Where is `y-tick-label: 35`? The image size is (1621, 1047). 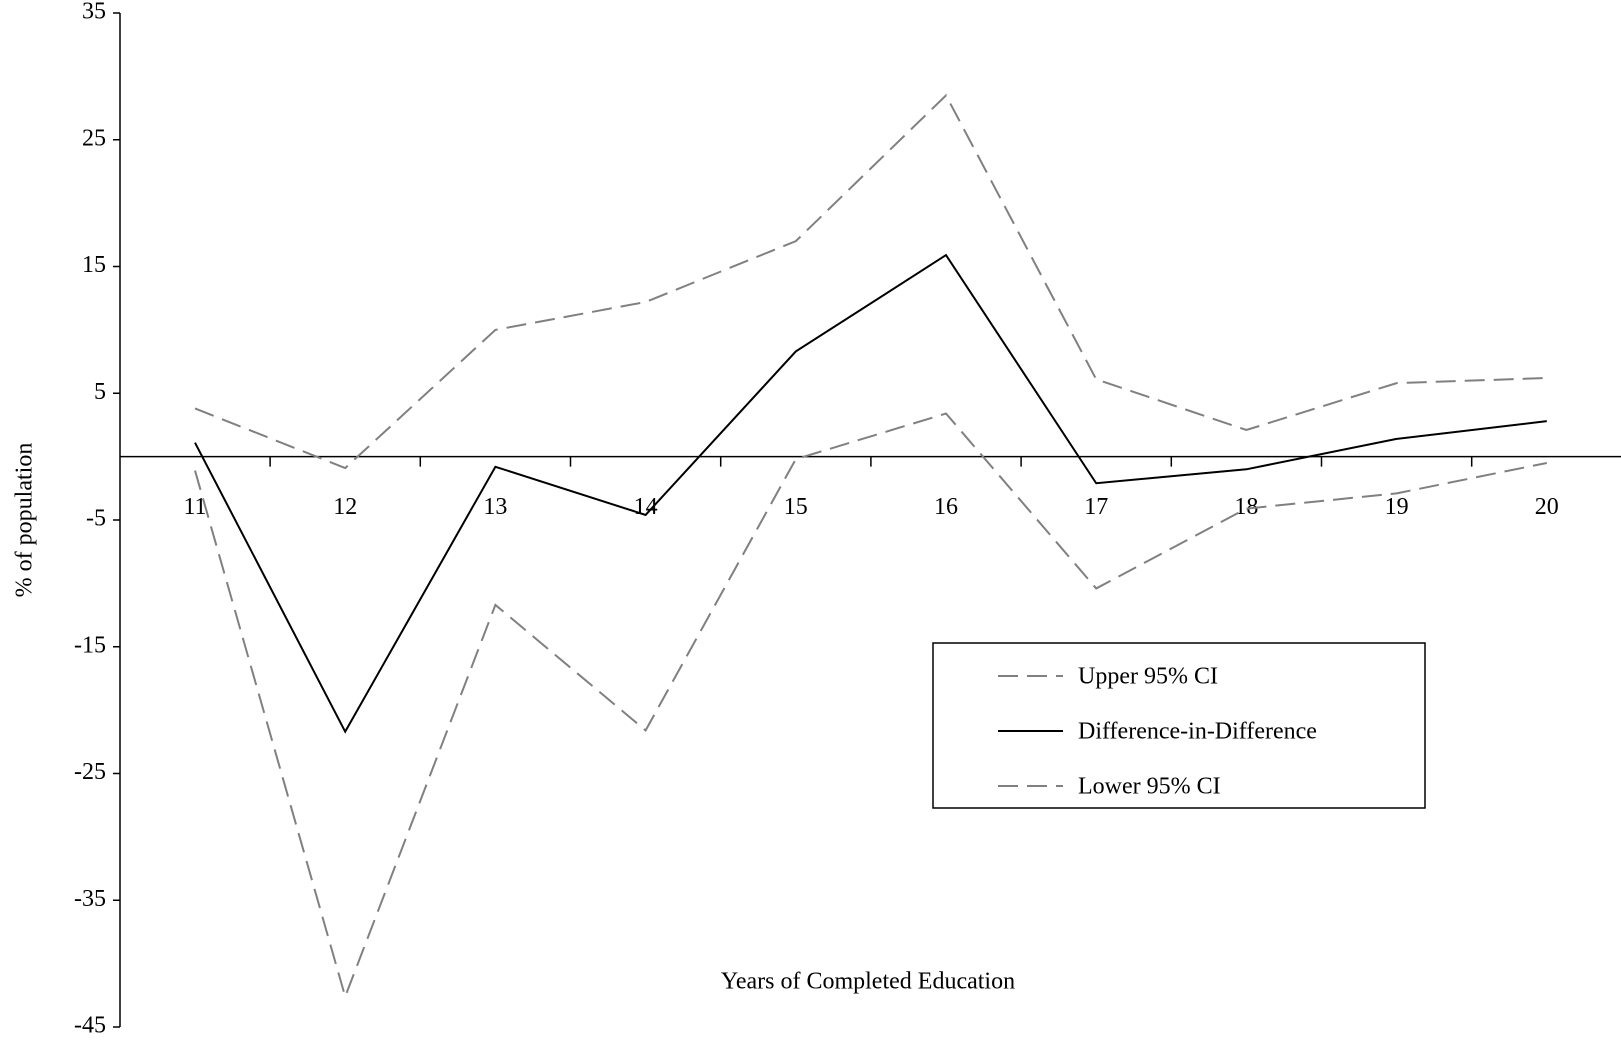 y-tick-label: 35 is located at coordinates (94, 12).